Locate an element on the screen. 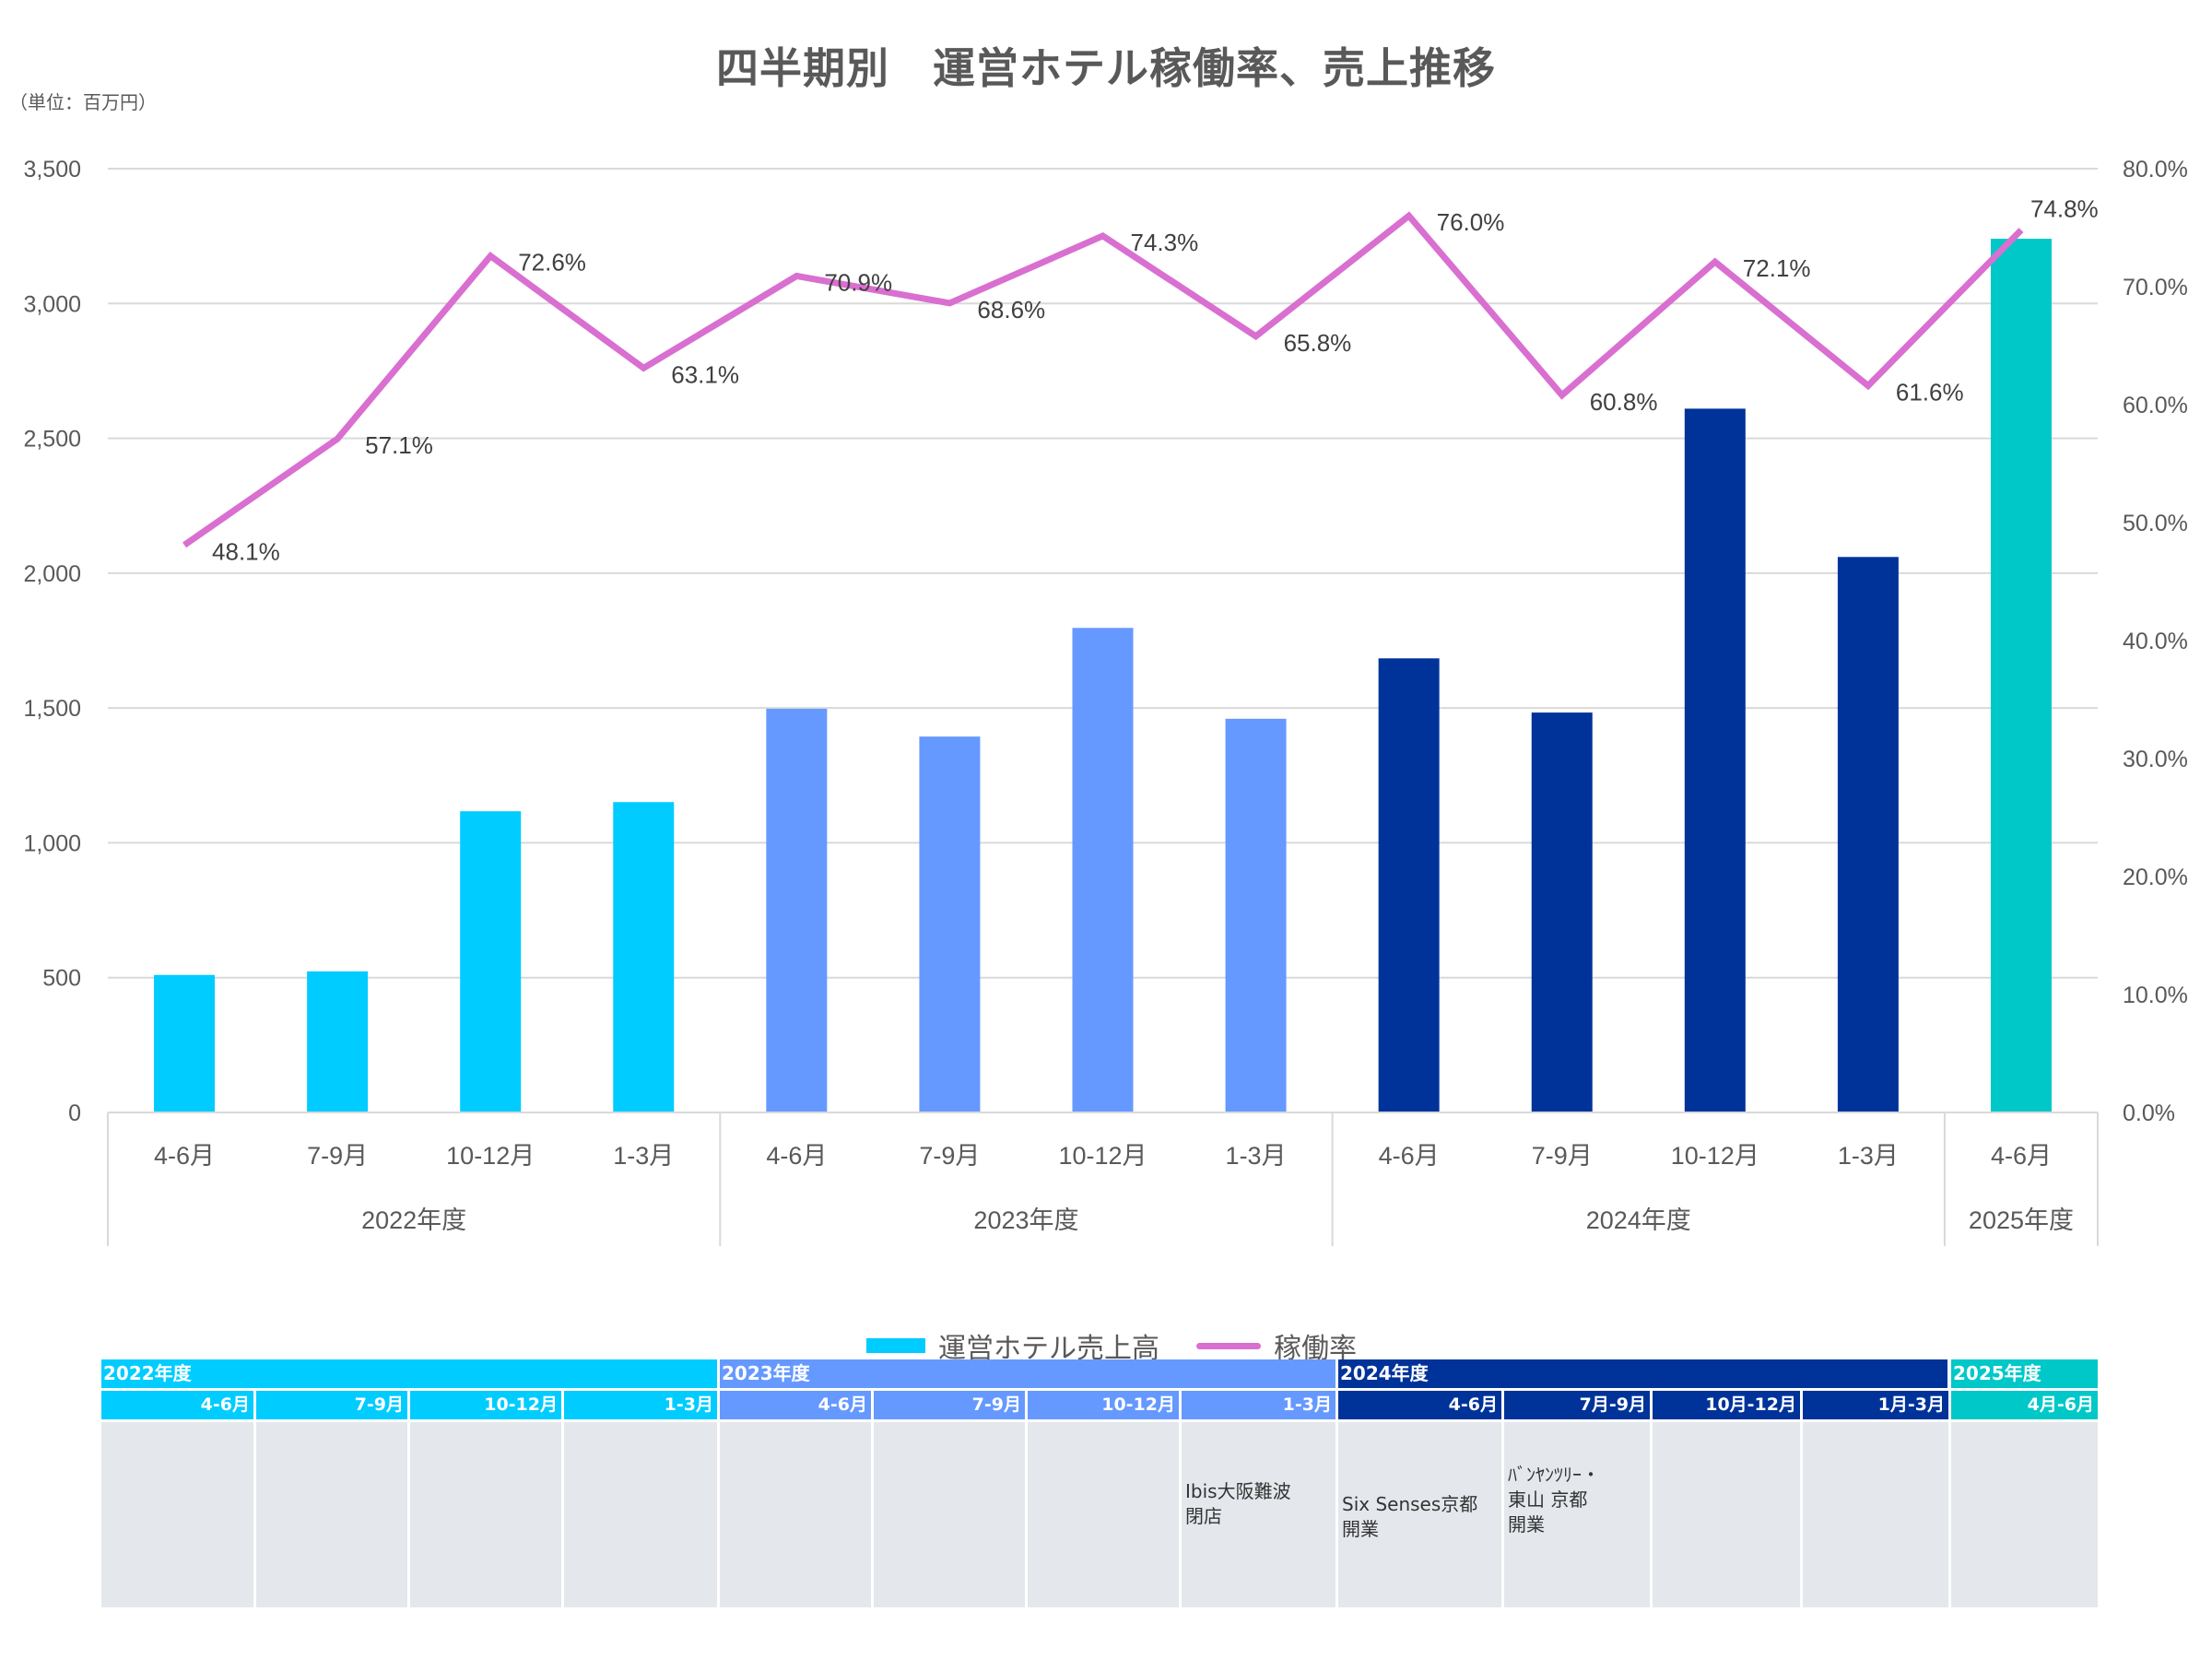 This screenshot has width=2212, height=1659. table-year-header: 2022年度 is located at coordinates (409, 1373).